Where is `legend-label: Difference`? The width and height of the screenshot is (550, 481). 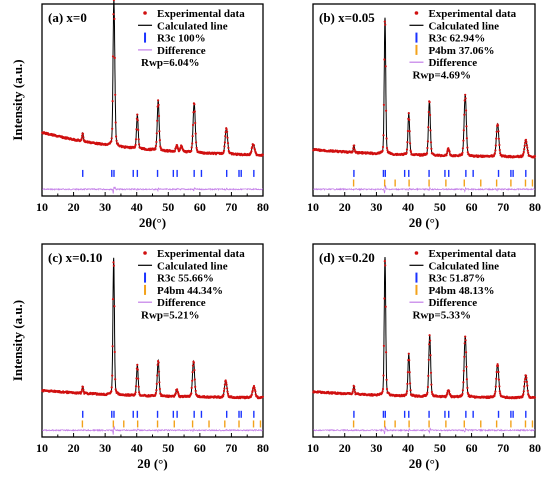
legend-label: Difference is located at coordinates (452, 63).